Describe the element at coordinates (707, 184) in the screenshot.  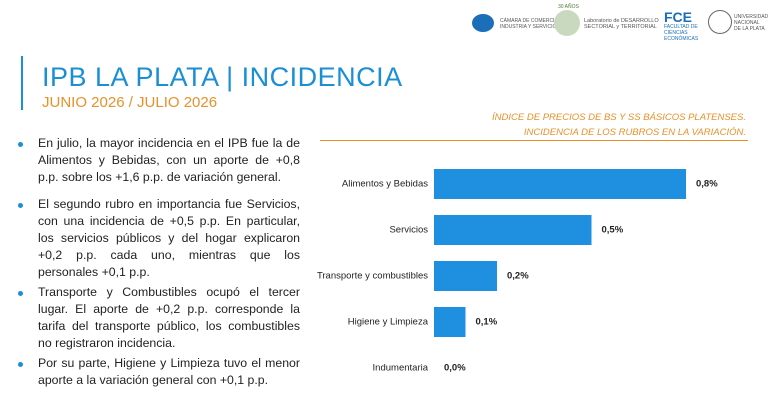
I see `value-label: 0,8%` at that location.